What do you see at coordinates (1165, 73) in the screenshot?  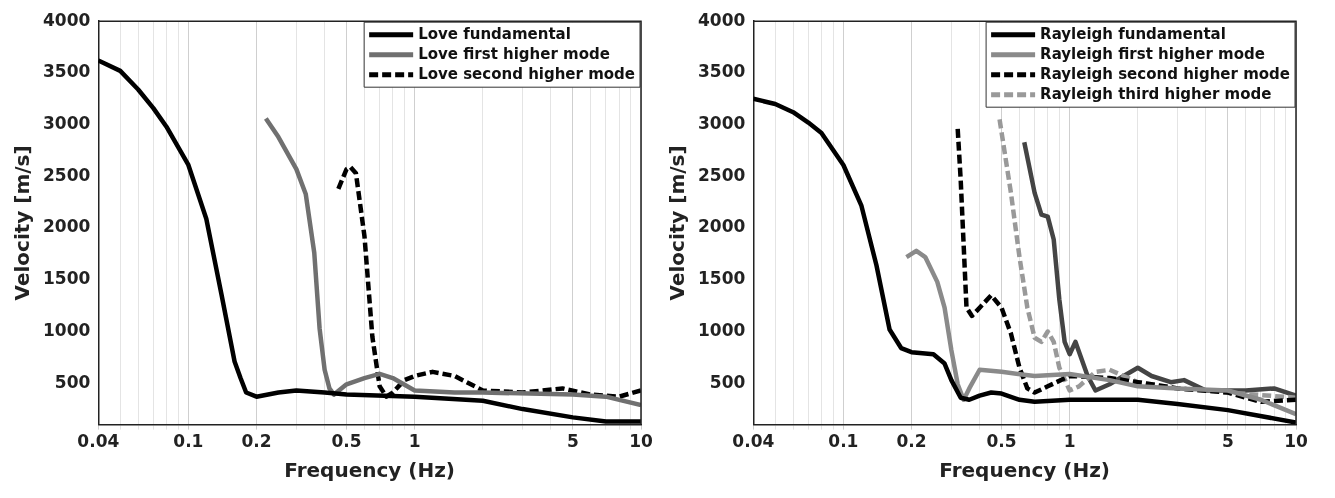 I see `legend-label: Rayleigh second higher mode` at bounding box center [1165, 73].